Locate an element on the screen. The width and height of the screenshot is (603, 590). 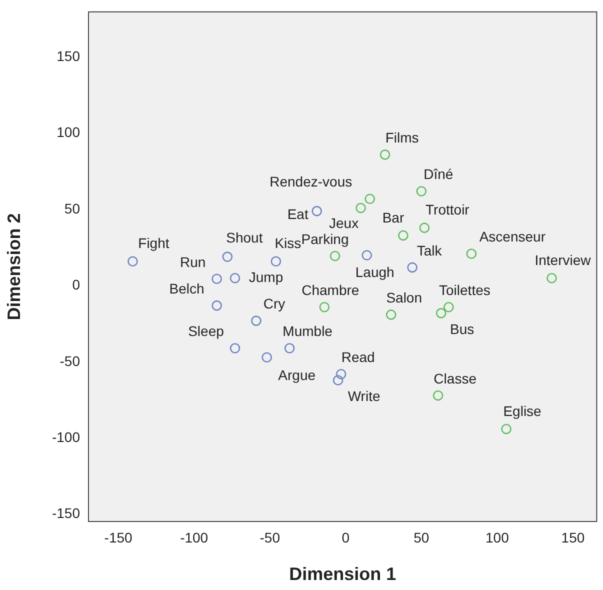
y-tick-label: 150 is located at coordinates (68, 56).